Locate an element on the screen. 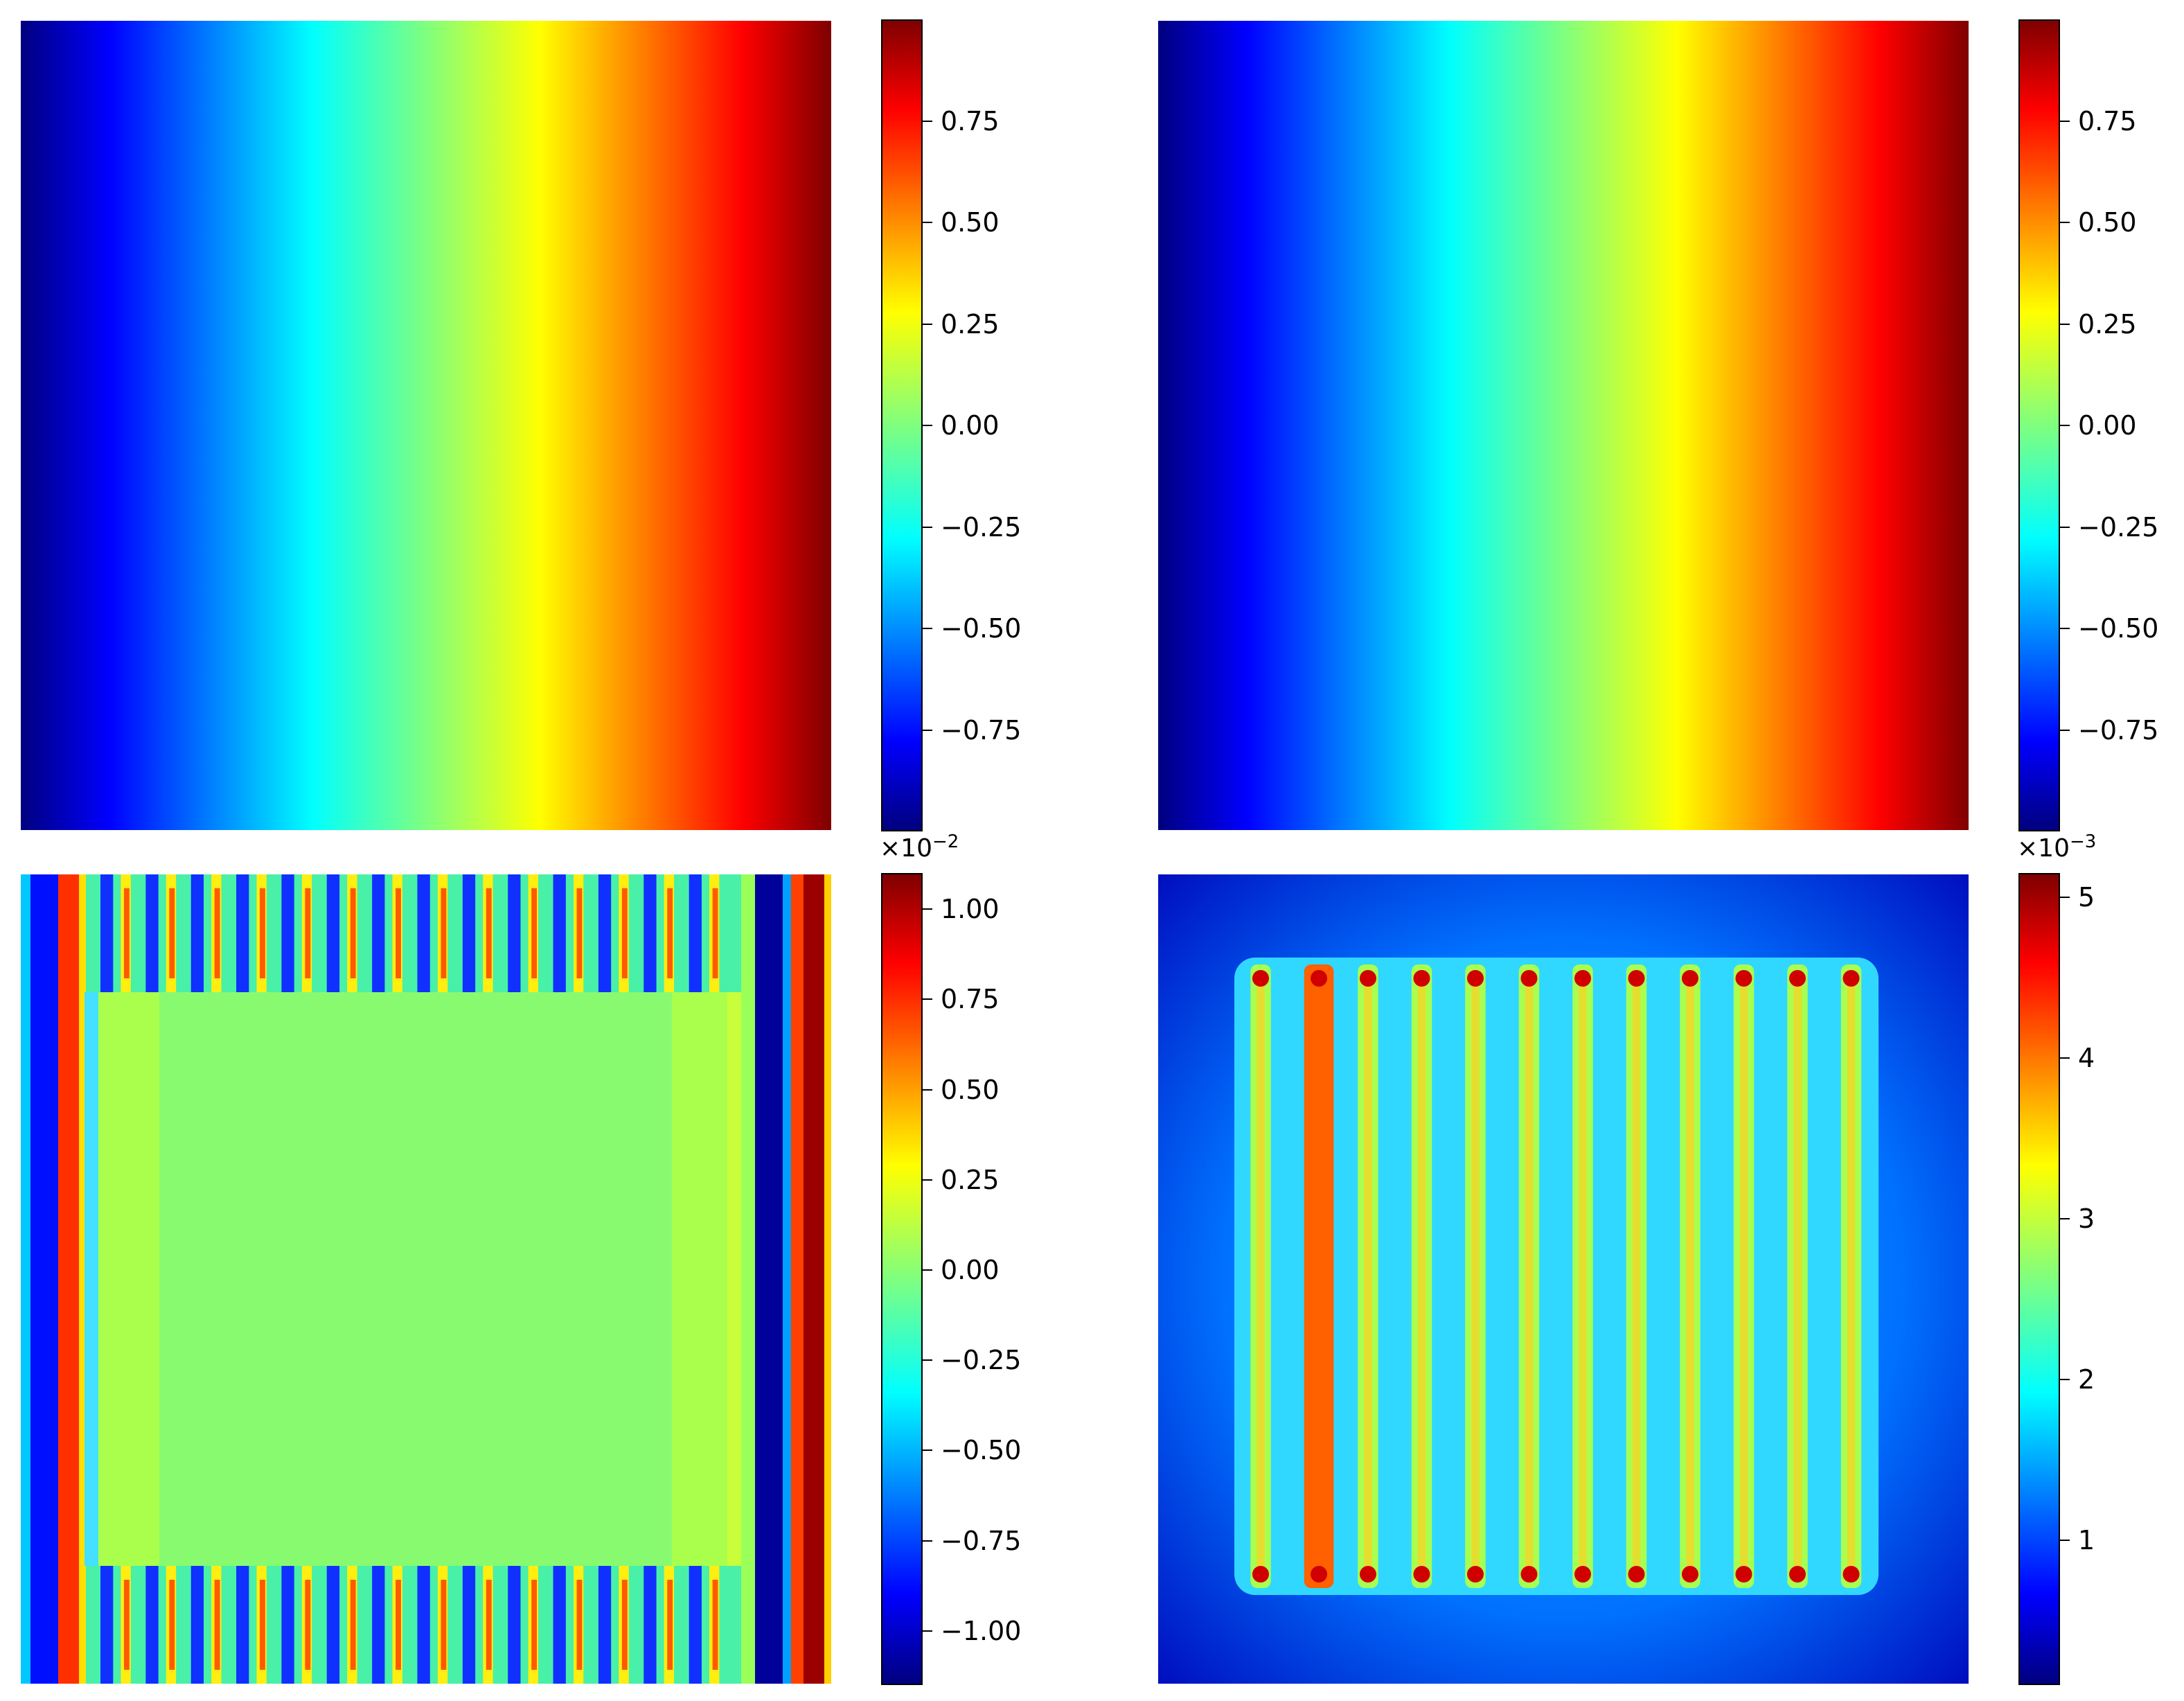 Image resolution: width=2184 pixels, height=1701 pixels. multiplier-exponent: −2 is located at coordinates (945, 842).